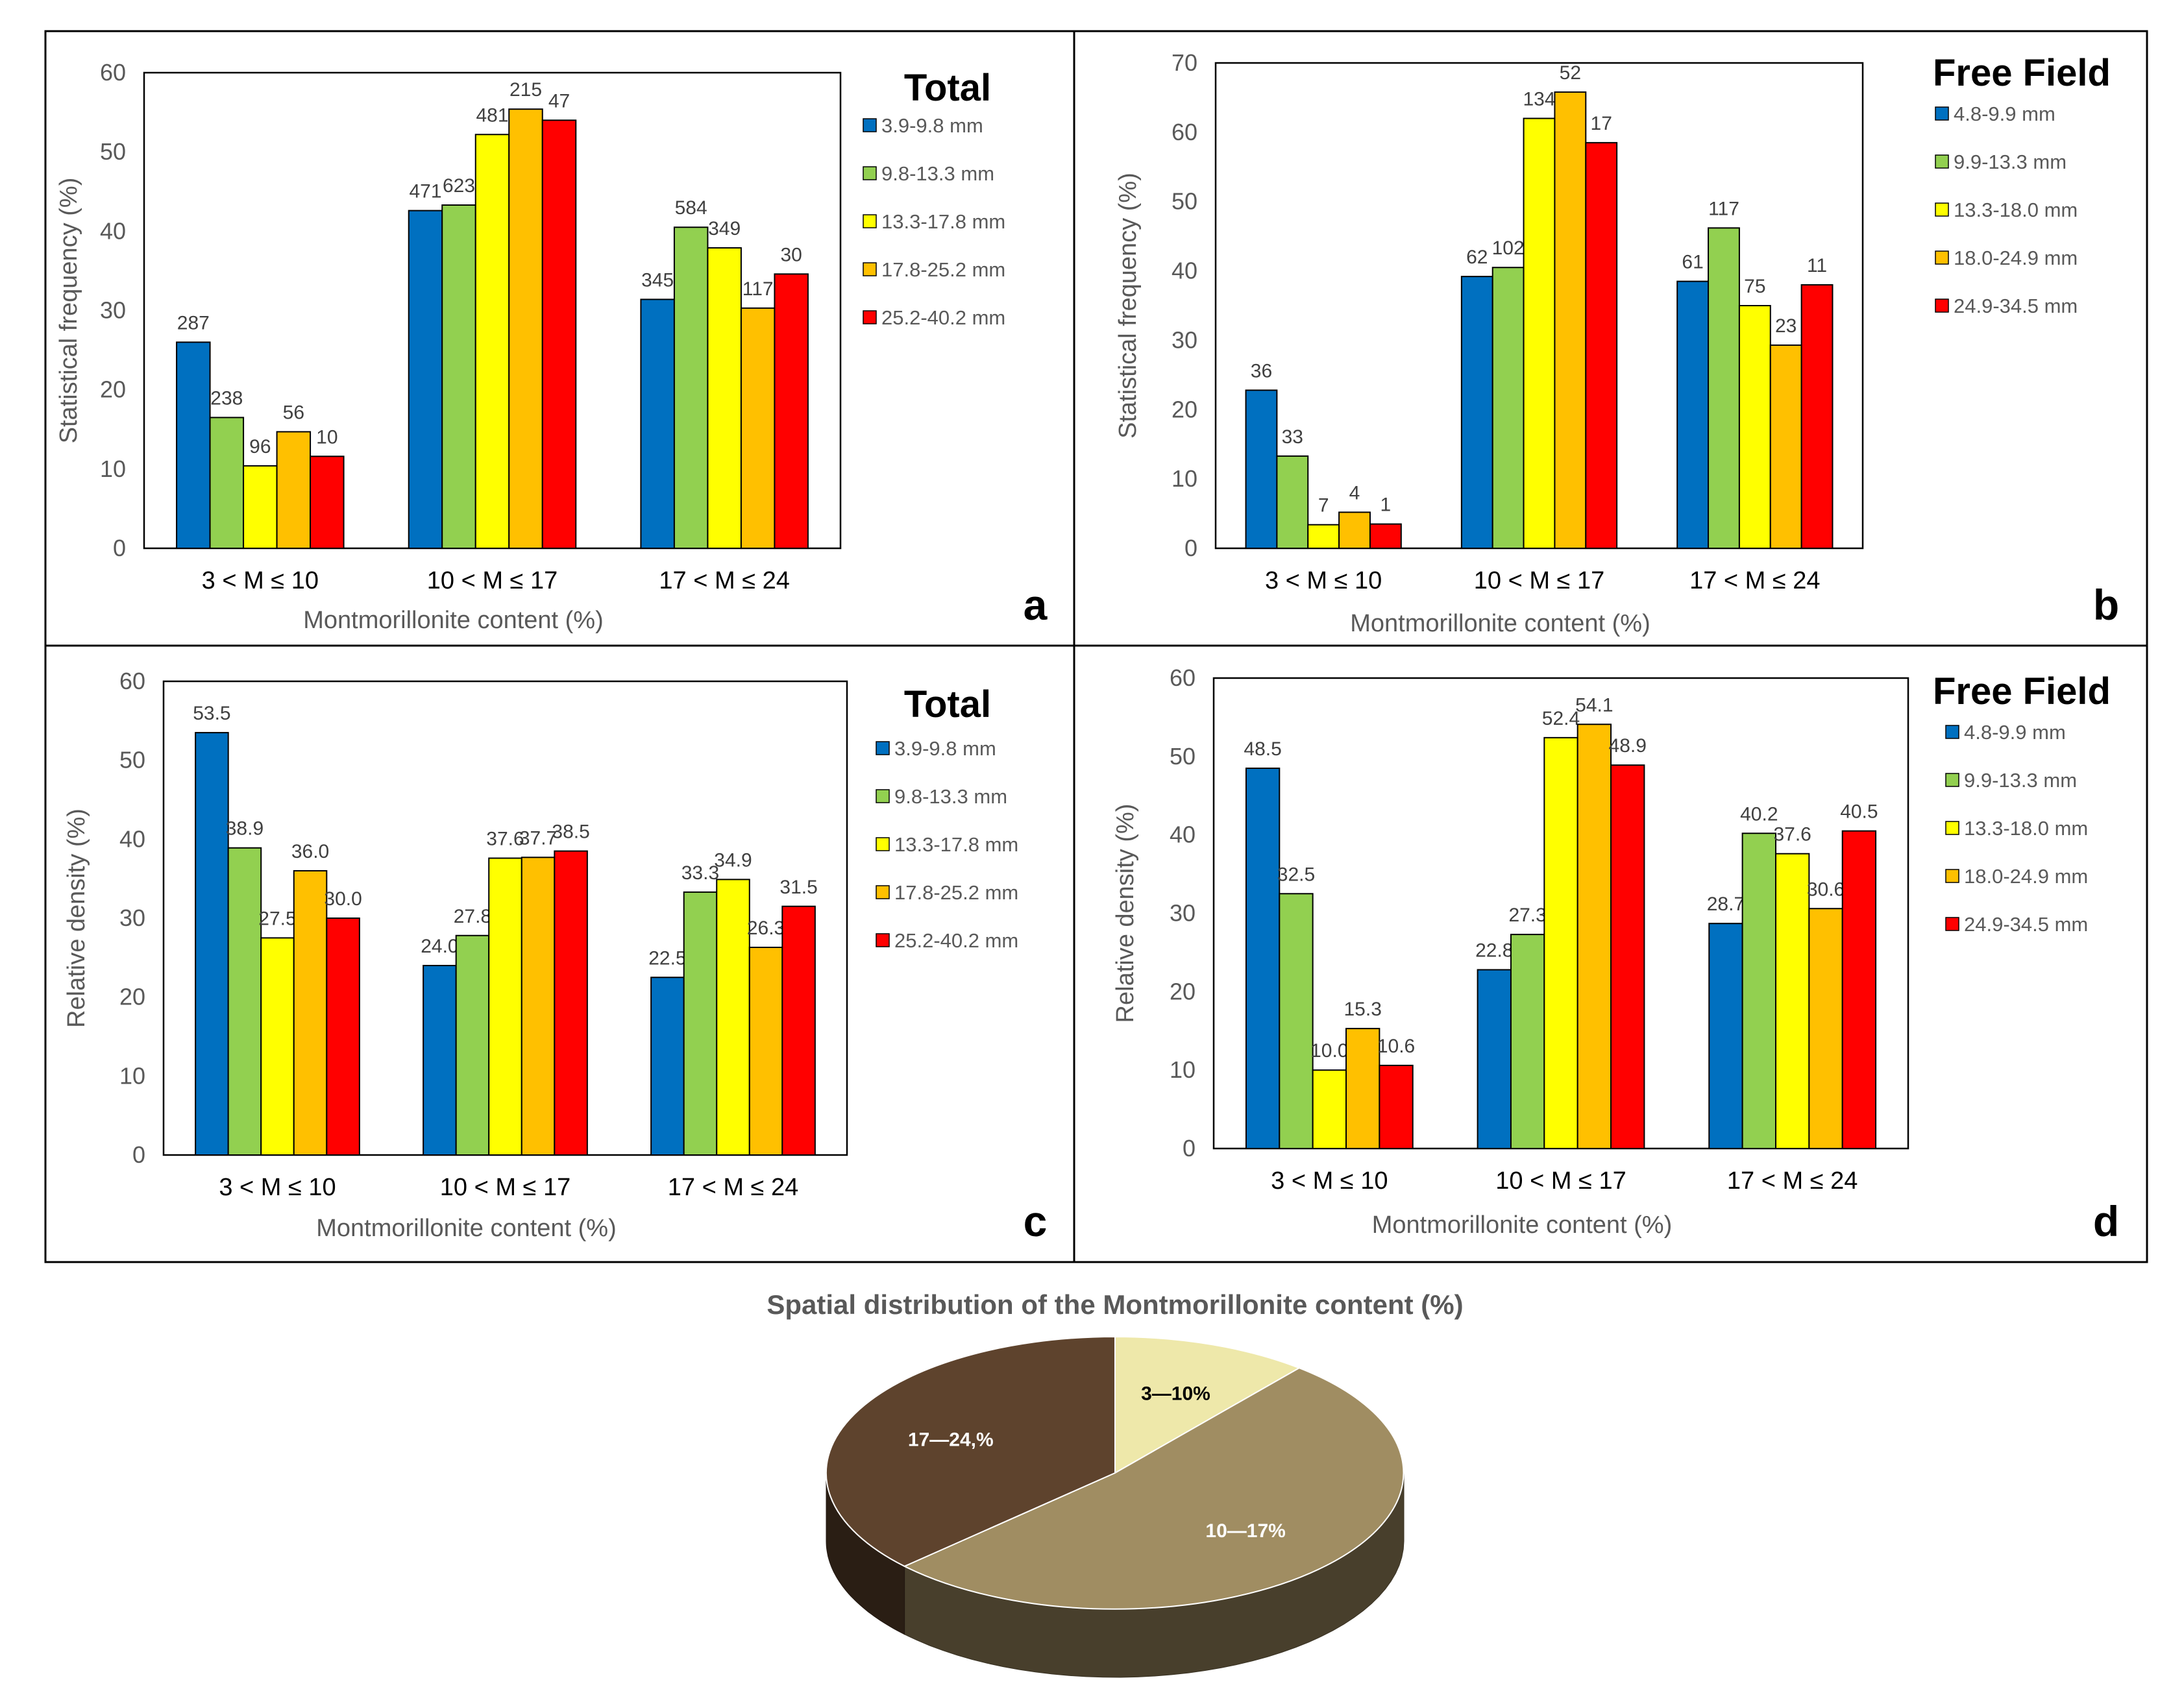 The width and height of the screenshot is (2184, 1702). What do you see at coordinates (506, 1187) in the screenshot?
I see `category-label: 10 < M ≤ 17` at bounding box center [506, 1187].